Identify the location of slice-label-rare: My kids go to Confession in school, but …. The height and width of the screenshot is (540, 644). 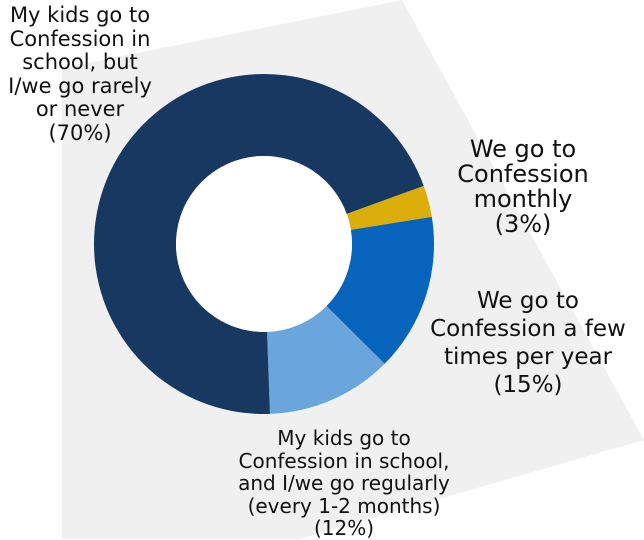
(80, 74).